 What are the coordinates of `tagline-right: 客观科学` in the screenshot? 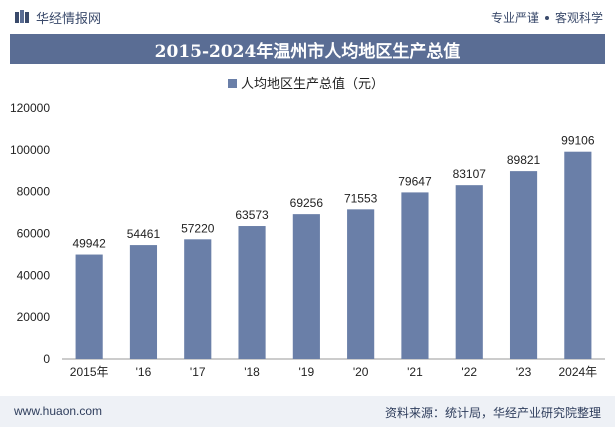 It's located at (578, 18).